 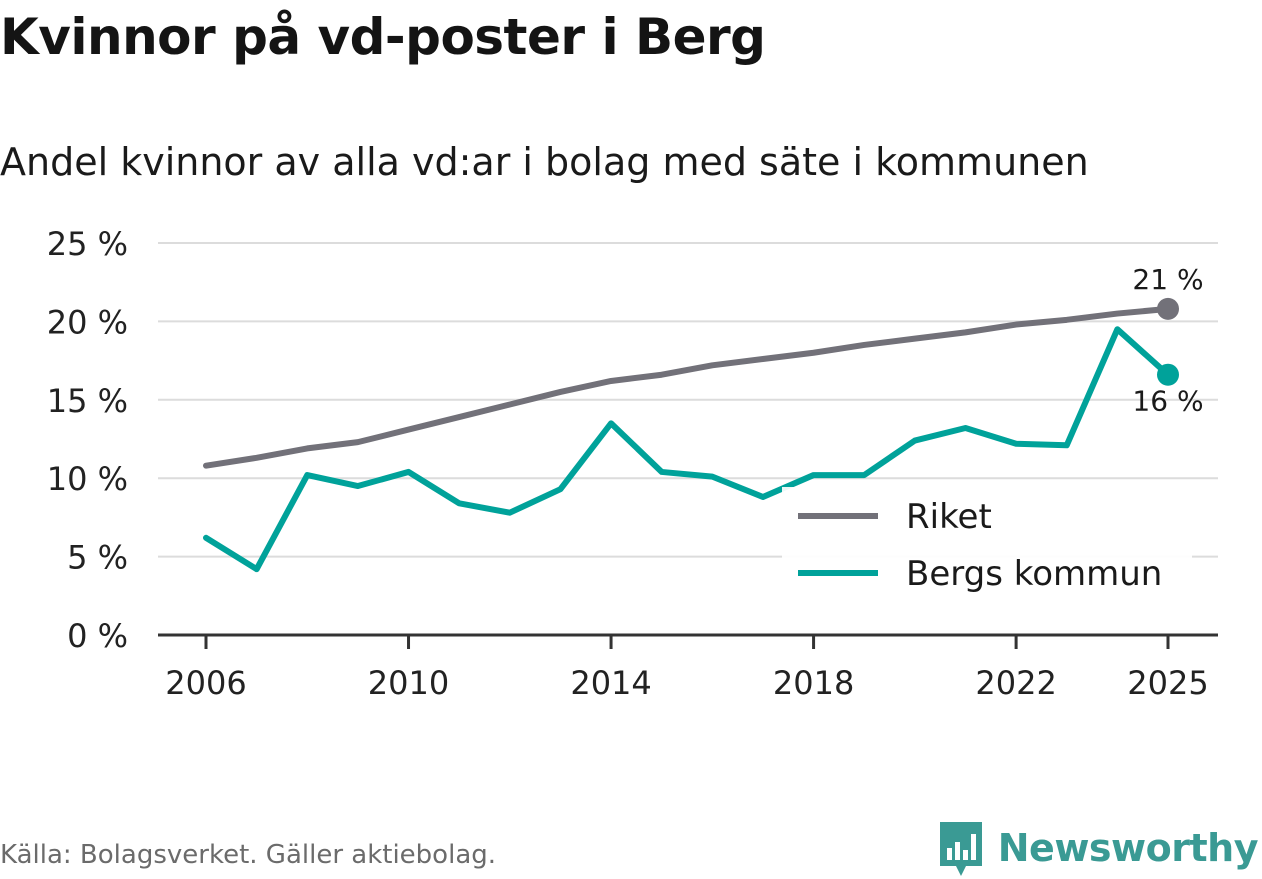 What do you see at coordinates (87, 244) in the screenshot?
I see `y-tick-label: 25 %` at bounding box center [87, 244].